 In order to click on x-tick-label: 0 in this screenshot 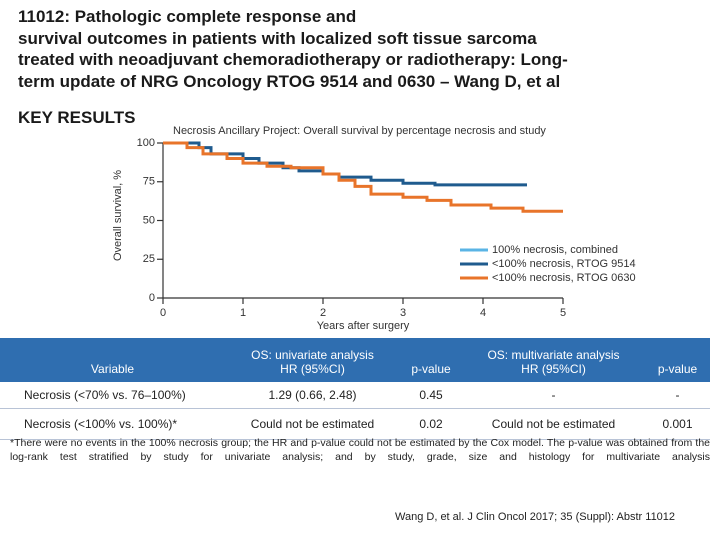, I will do `click(163, 313)`.